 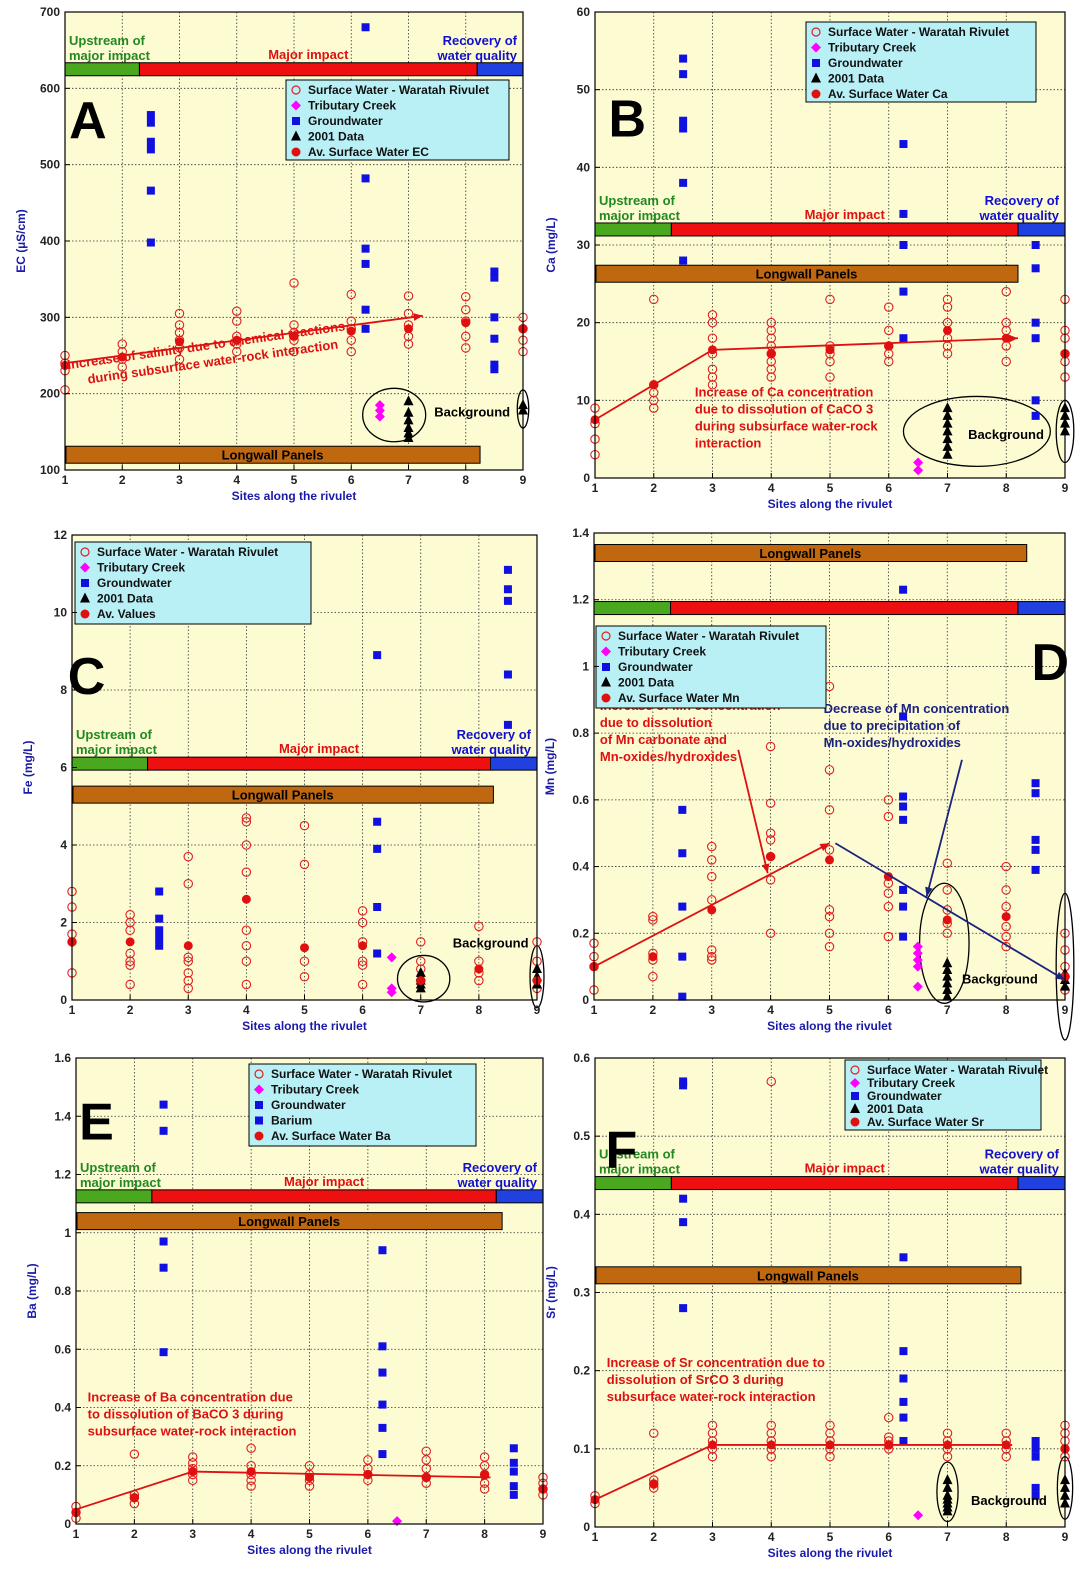 What do you see at coordinates (679, 698) in the screenshot?
I see `legend-label: Av. Surface Water Mn` at bounding box center [679, 698].